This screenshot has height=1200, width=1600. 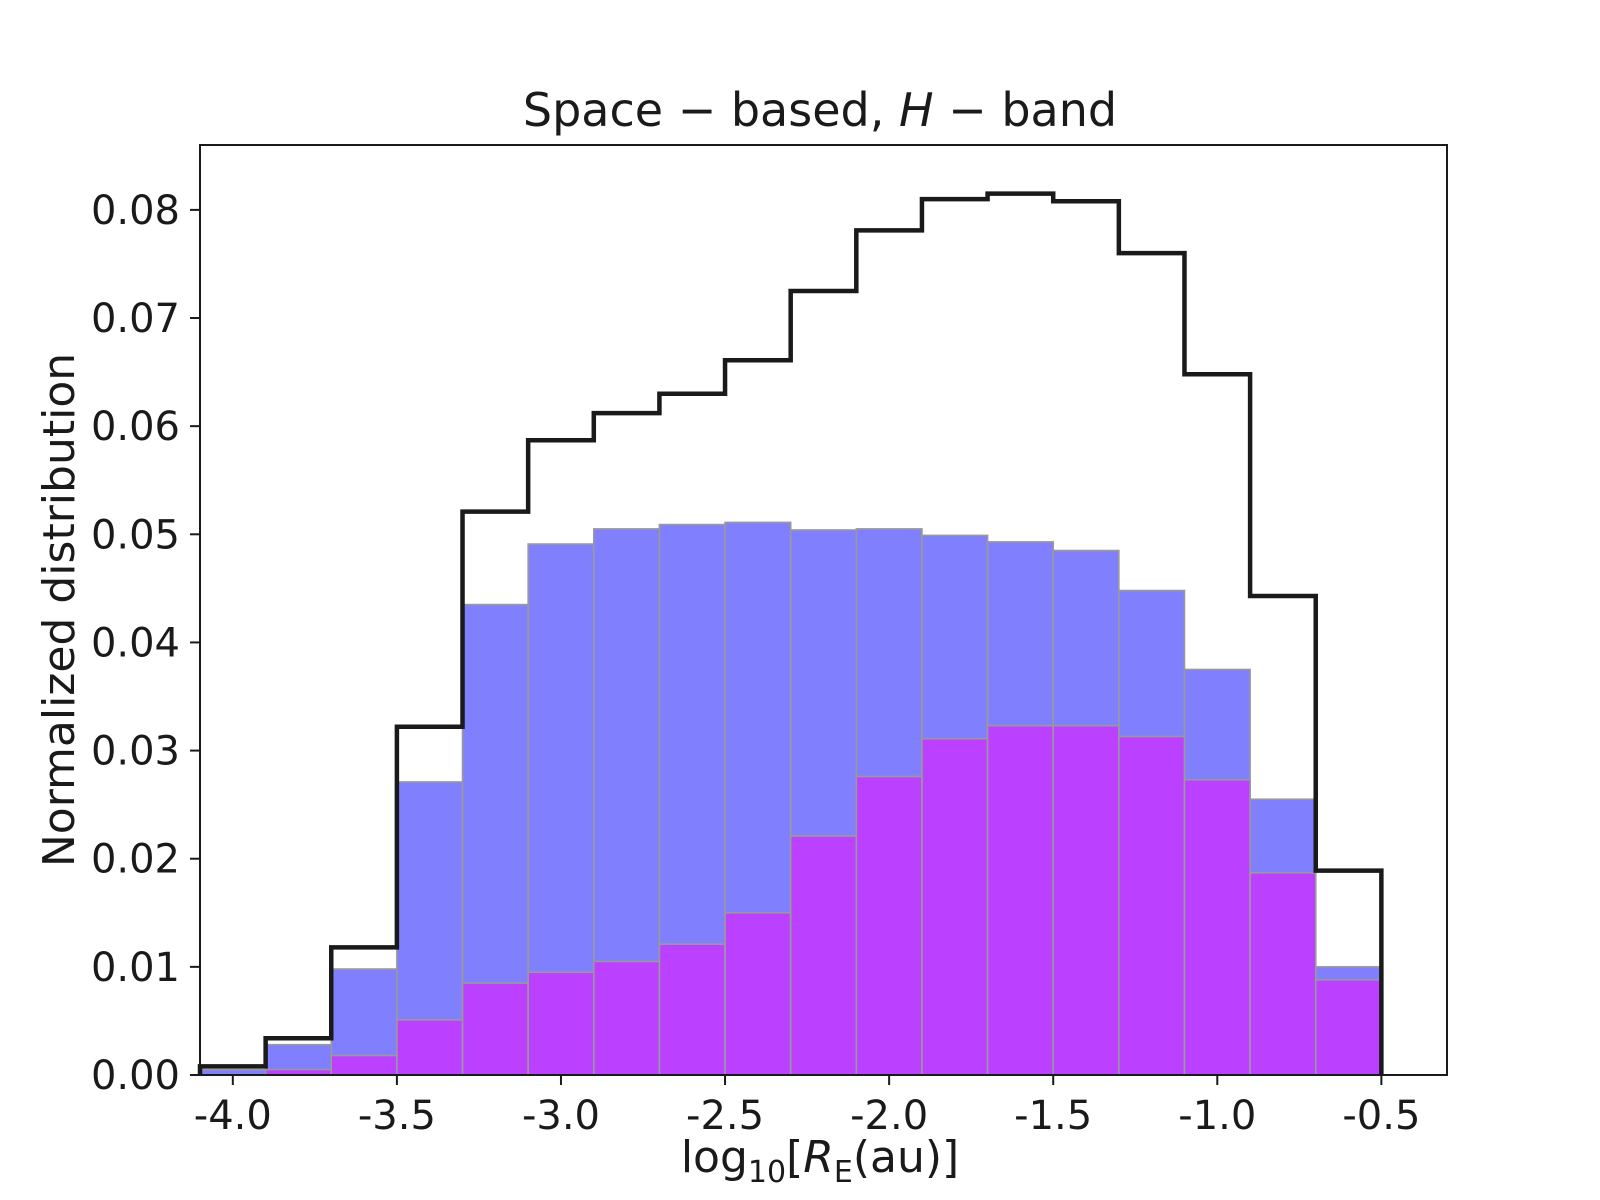 I want to click on y-tick-label: 0.07, so click(x=135, y=319).